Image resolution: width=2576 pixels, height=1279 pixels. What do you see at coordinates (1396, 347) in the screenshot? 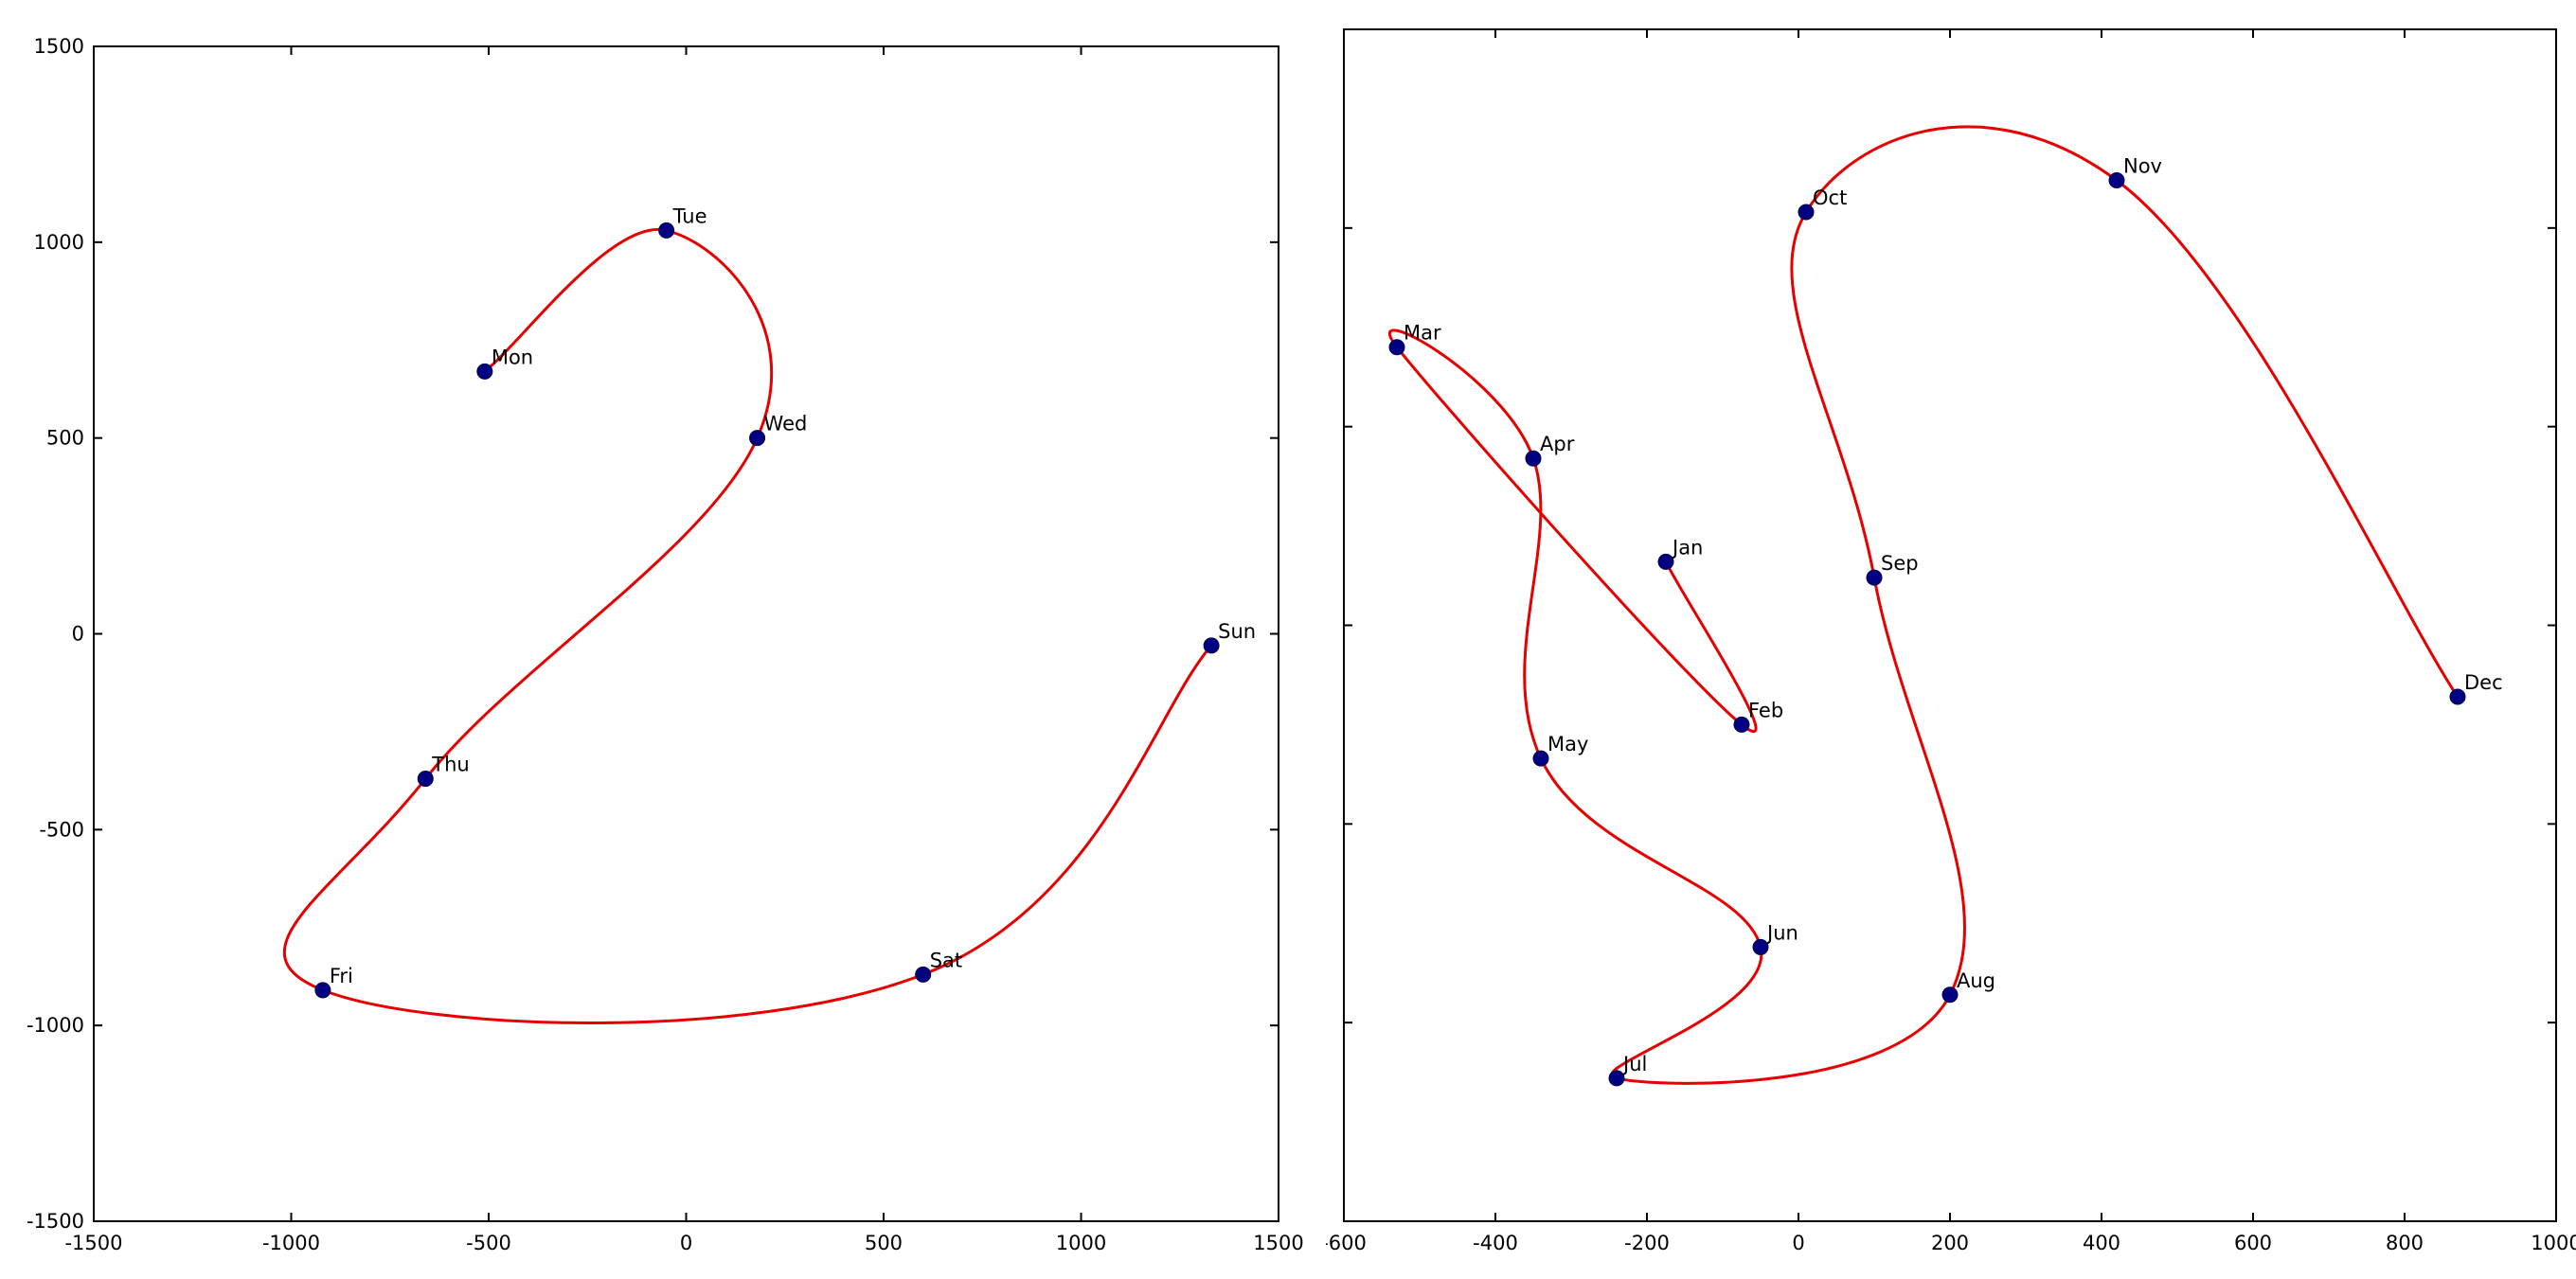
I see `data-point-mar` at bounding box center [1396, 347].